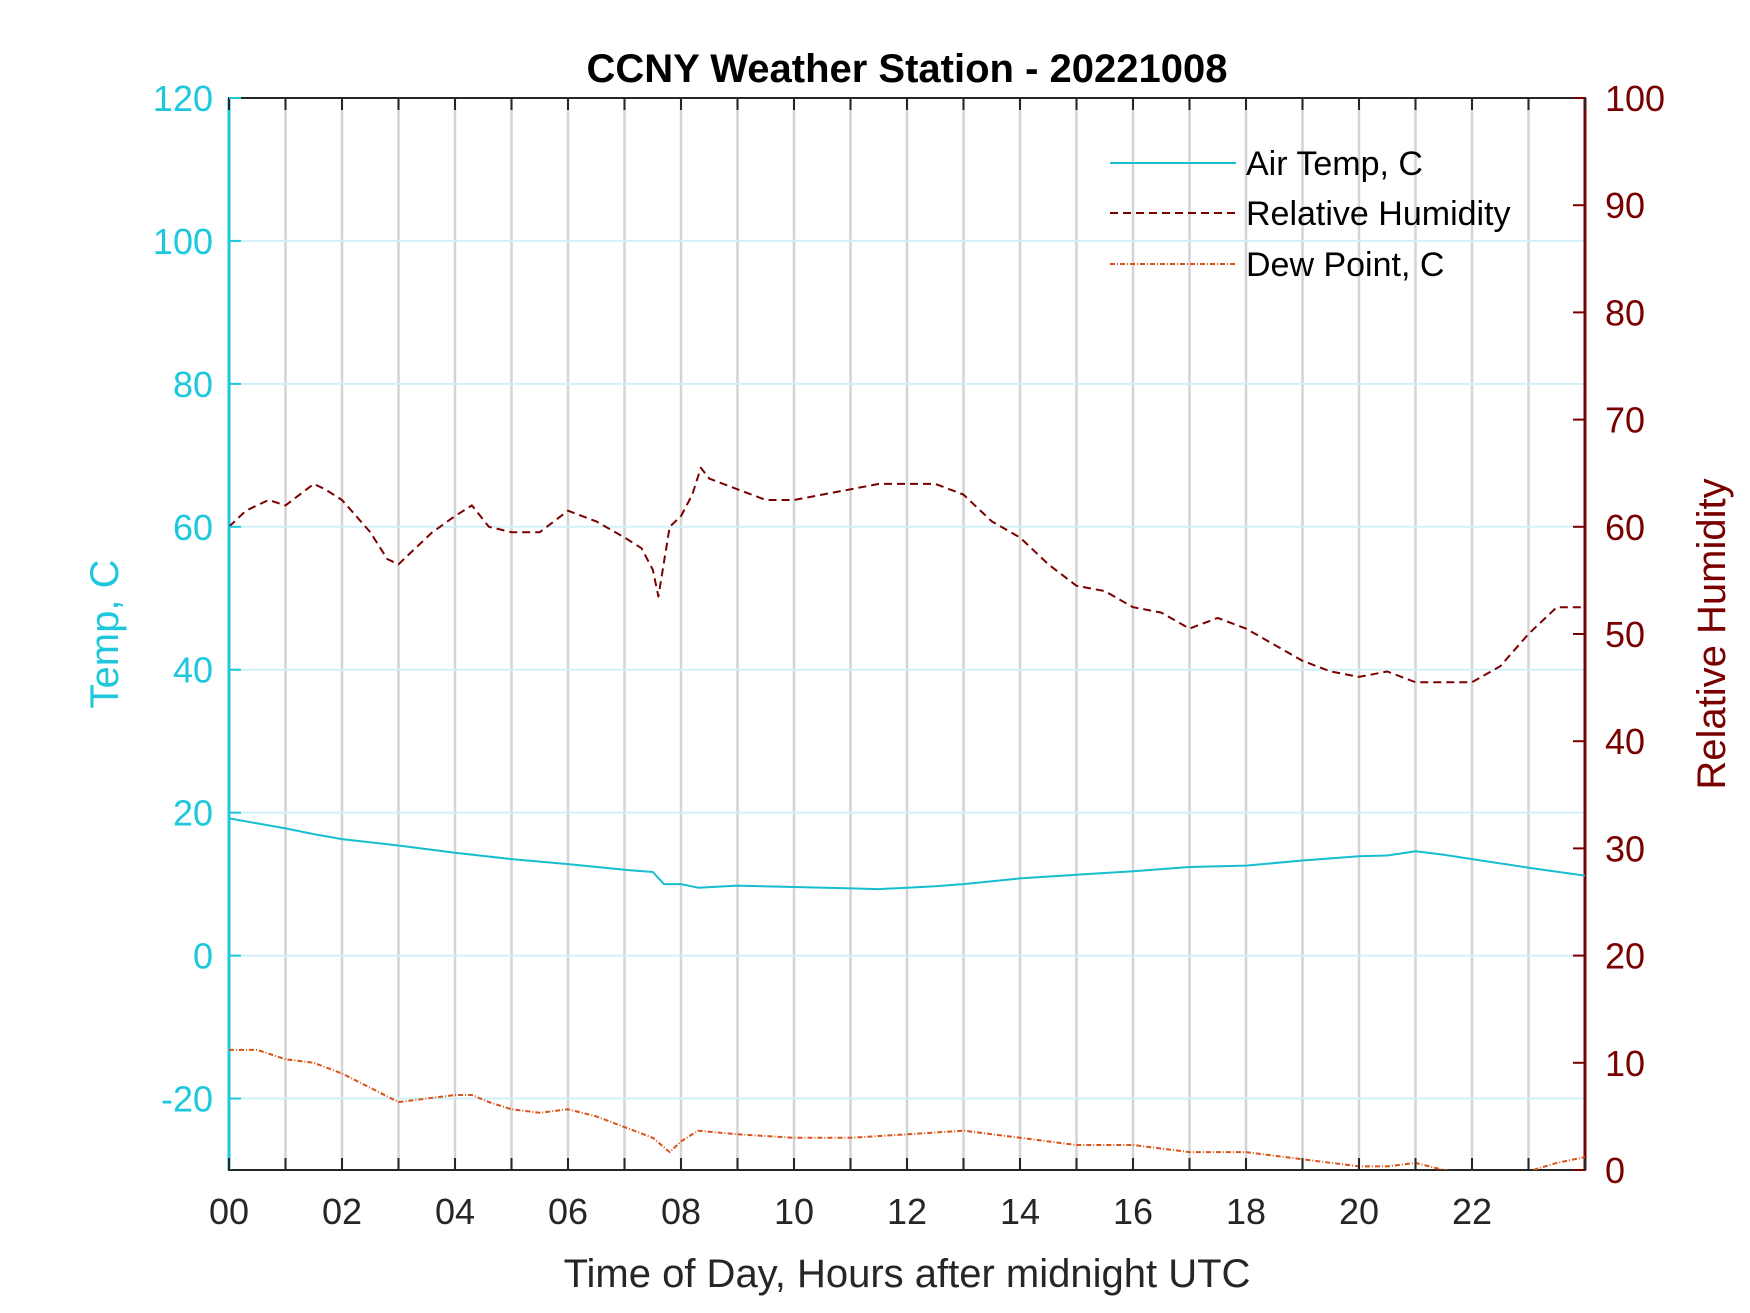 The width and height of the screenshot is (1750, 1313). What do you see at coordinates (193, 813) in the screenshot?
I see `y-left-tick-label: 20` at bounding box center [193, 813].